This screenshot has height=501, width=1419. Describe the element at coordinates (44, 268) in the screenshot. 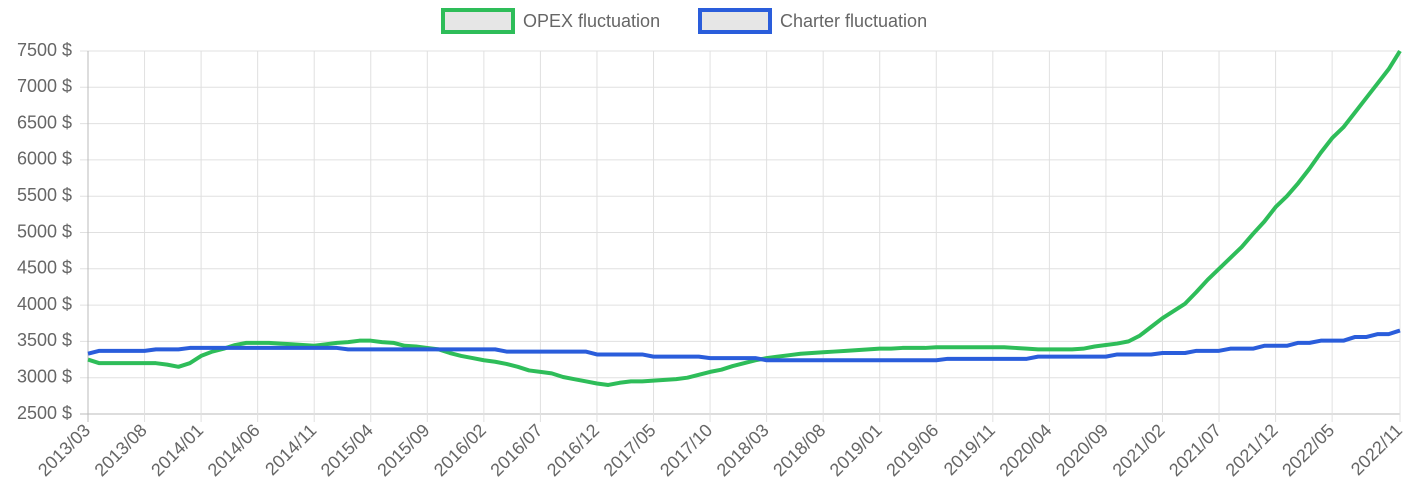

I see `y-tick-label: 4500 $` at that location.